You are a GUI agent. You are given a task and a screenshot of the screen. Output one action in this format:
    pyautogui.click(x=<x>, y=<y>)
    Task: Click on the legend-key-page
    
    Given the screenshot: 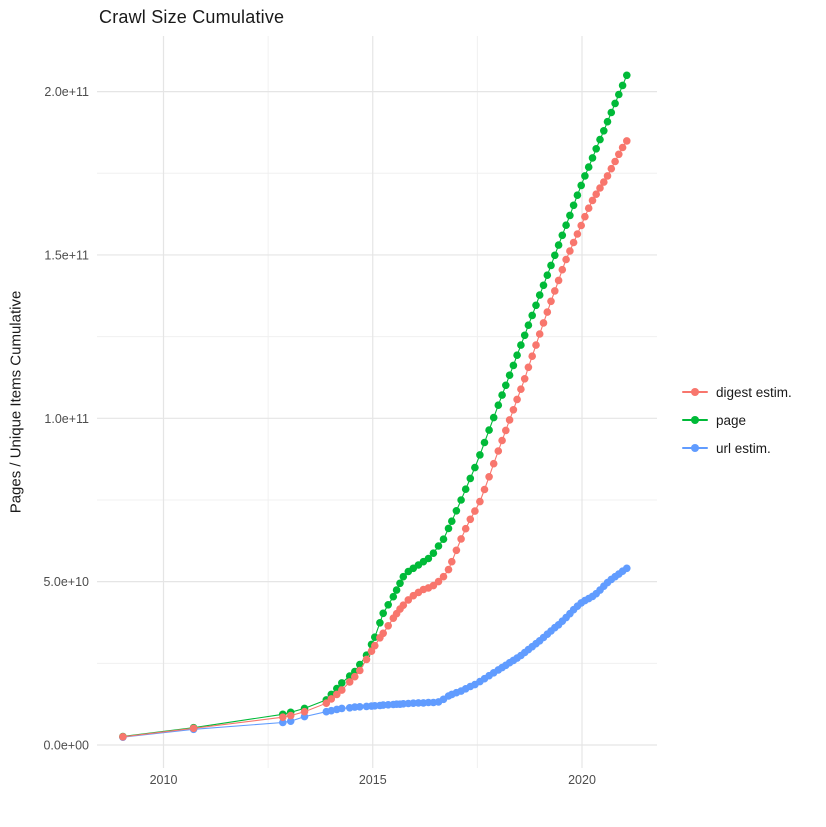 What is the action you would take?
    pyautogui.click(x=695, y=420)
    